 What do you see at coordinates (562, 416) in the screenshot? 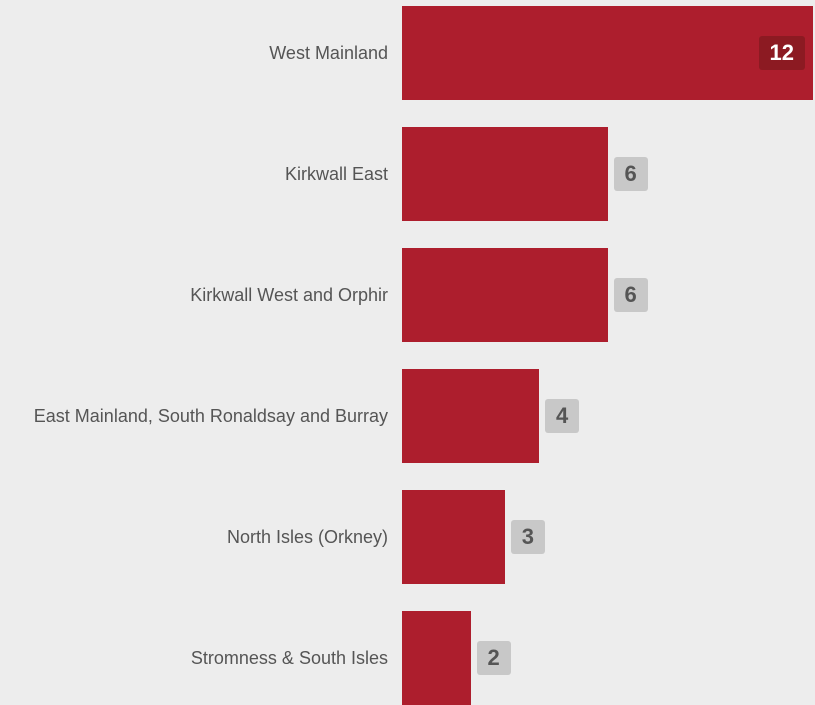
I see `data-label: 4` at bounding box center [562, 416].